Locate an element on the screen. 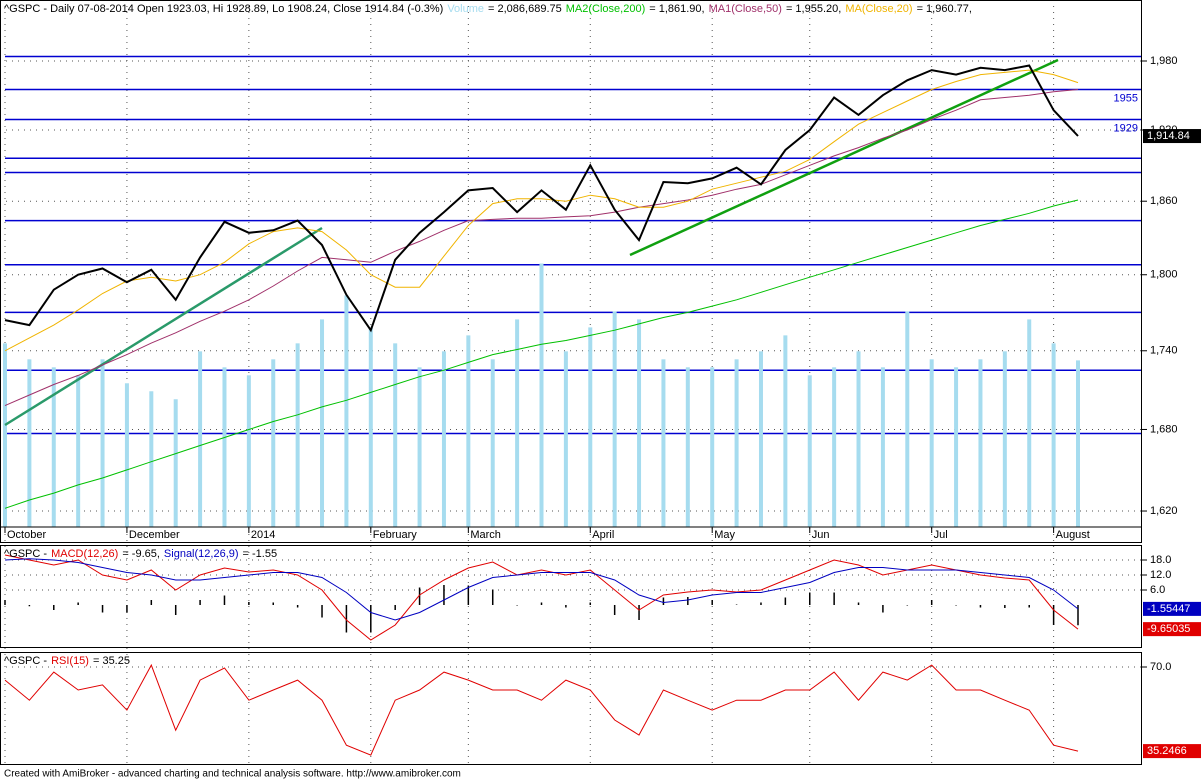 The height and width of the screenshot is (781, 1202). legend-value: = -9.65, is located at coordinates (141, 554).